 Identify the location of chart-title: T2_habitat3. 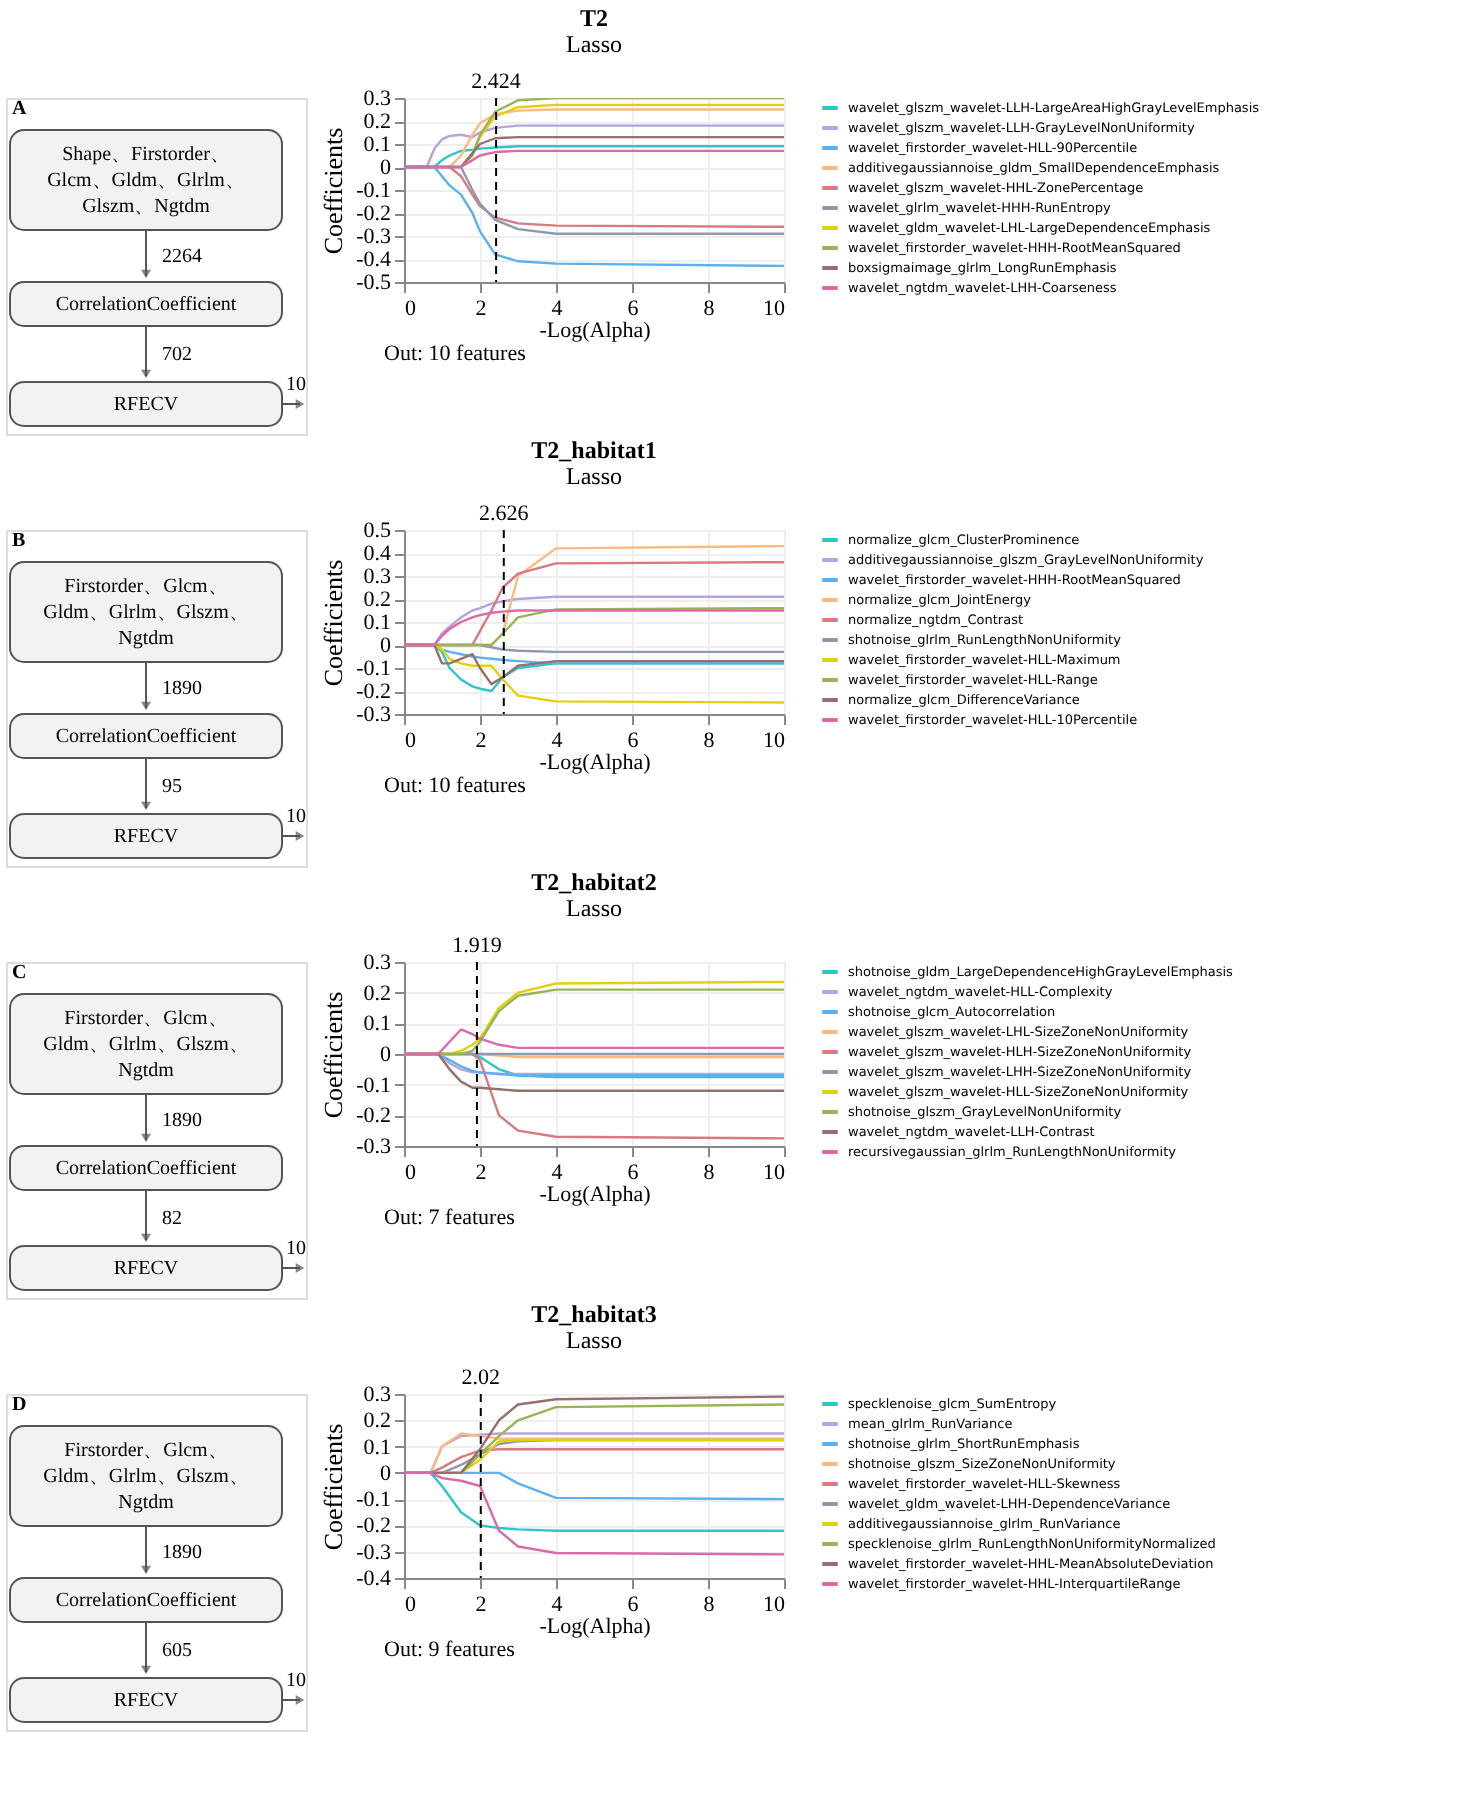
(594, 1314).